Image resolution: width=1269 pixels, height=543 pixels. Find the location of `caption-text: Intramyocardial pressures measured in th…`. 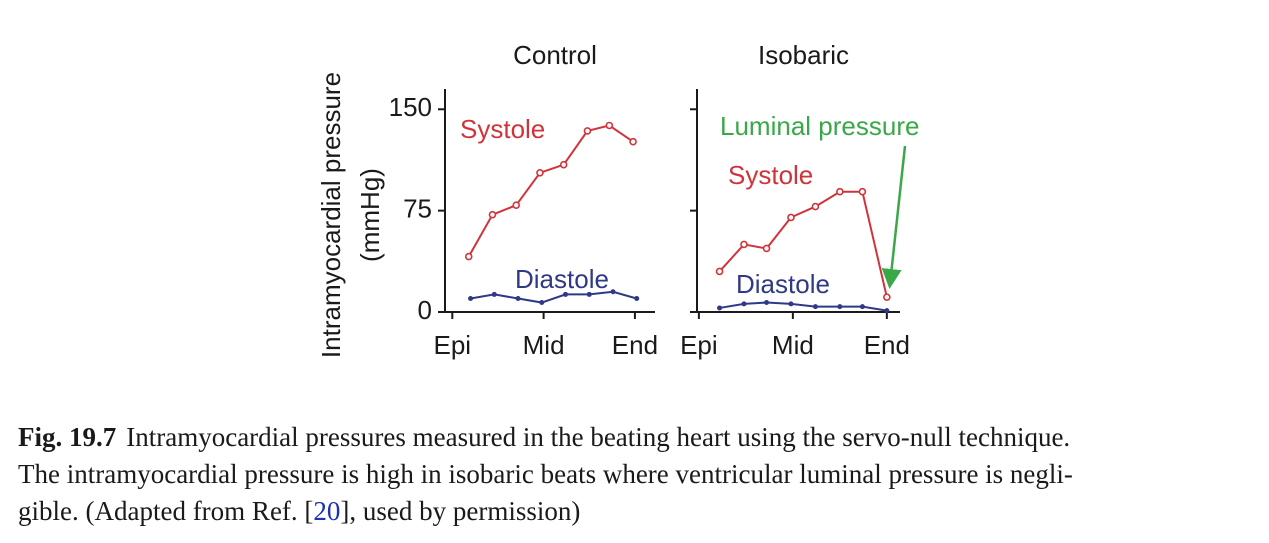

caption-text: Intramyocardial pressures measured in th… is located at coordinates (598, 437).